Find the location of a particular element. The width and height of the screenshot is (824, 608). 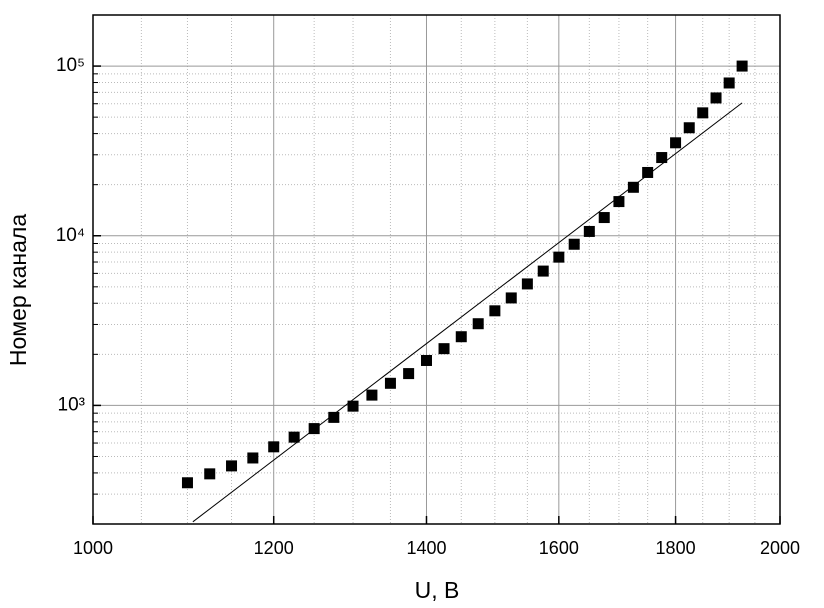

x-tick-label: 1600 is located at coordinates (559, 548).